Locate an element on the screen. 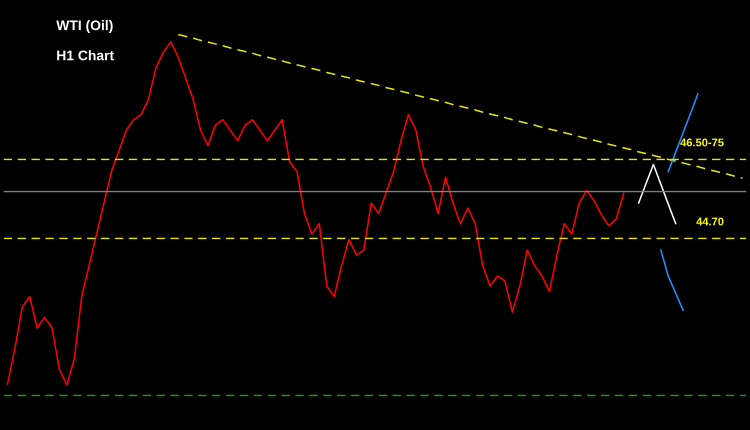 The width and height of the screenshot is (750, 430). chart-title: WTI (Oil) is located at coordinates (84, 26).